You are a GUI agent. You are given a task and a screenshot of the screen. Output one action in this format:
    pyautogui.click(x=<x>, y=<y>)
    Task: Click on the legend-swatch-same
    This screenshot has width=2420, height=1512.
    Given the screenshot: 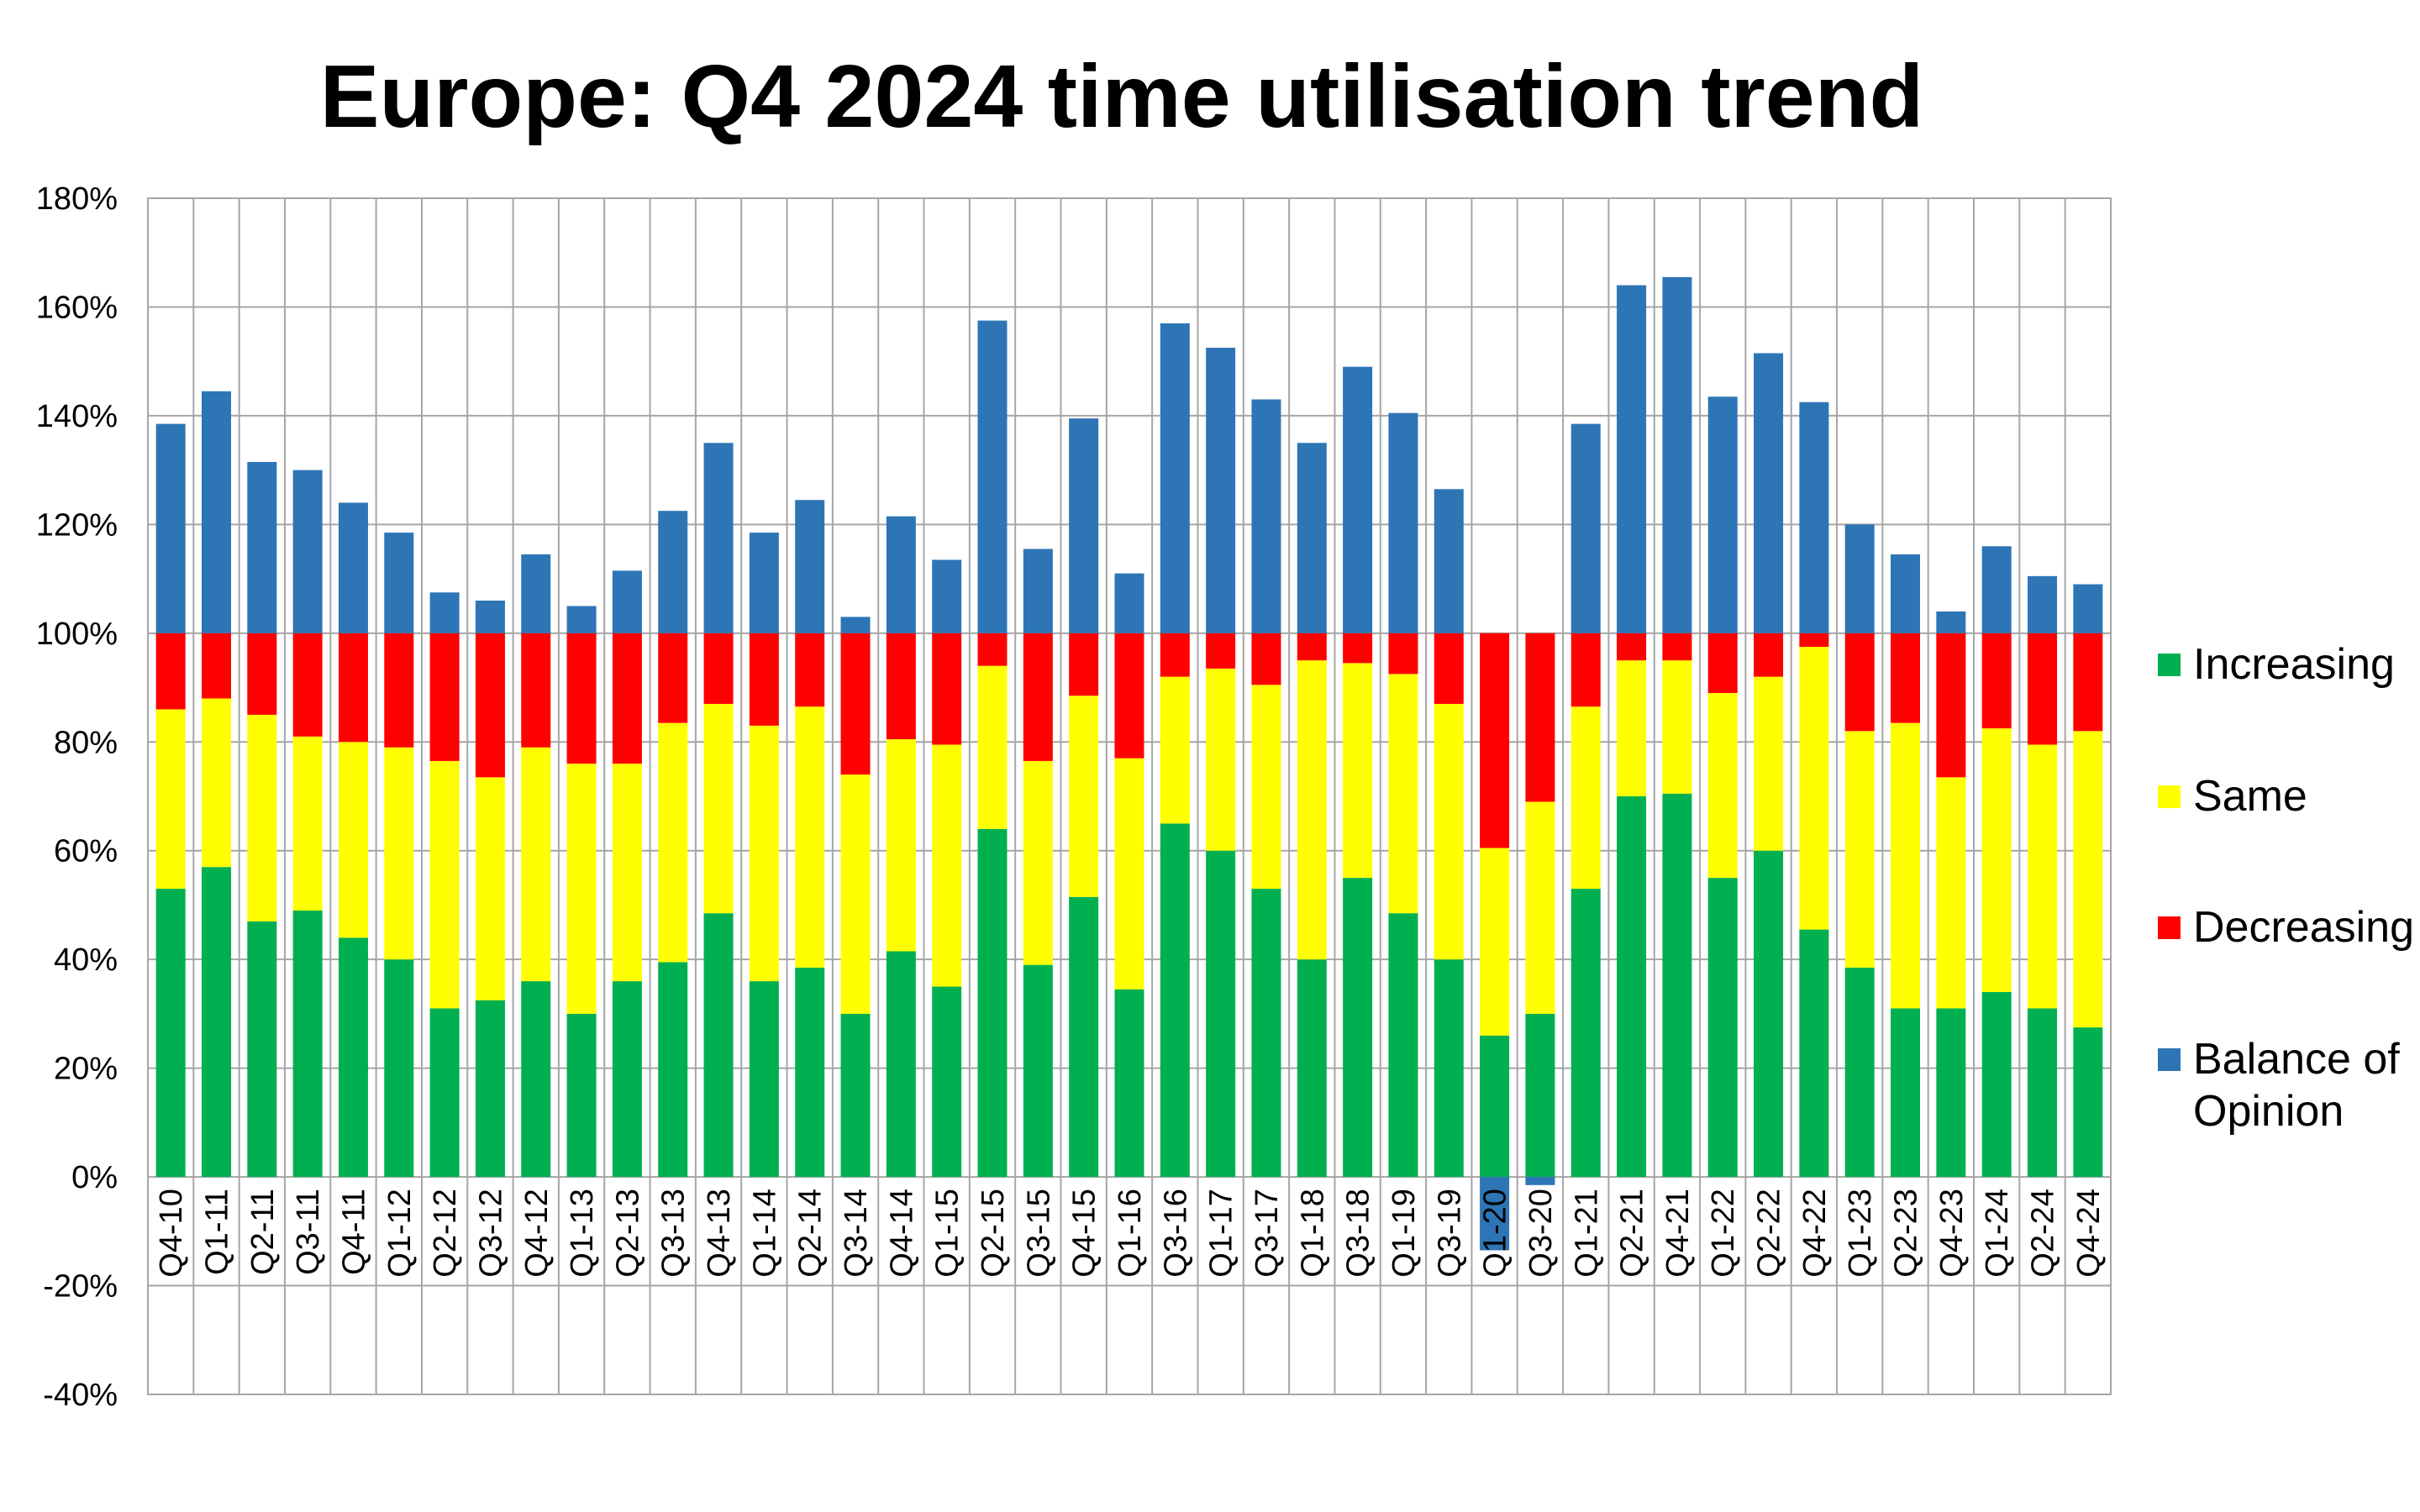 What is the action you would take?
    pyautogui.click(x=2169, y=796)
    